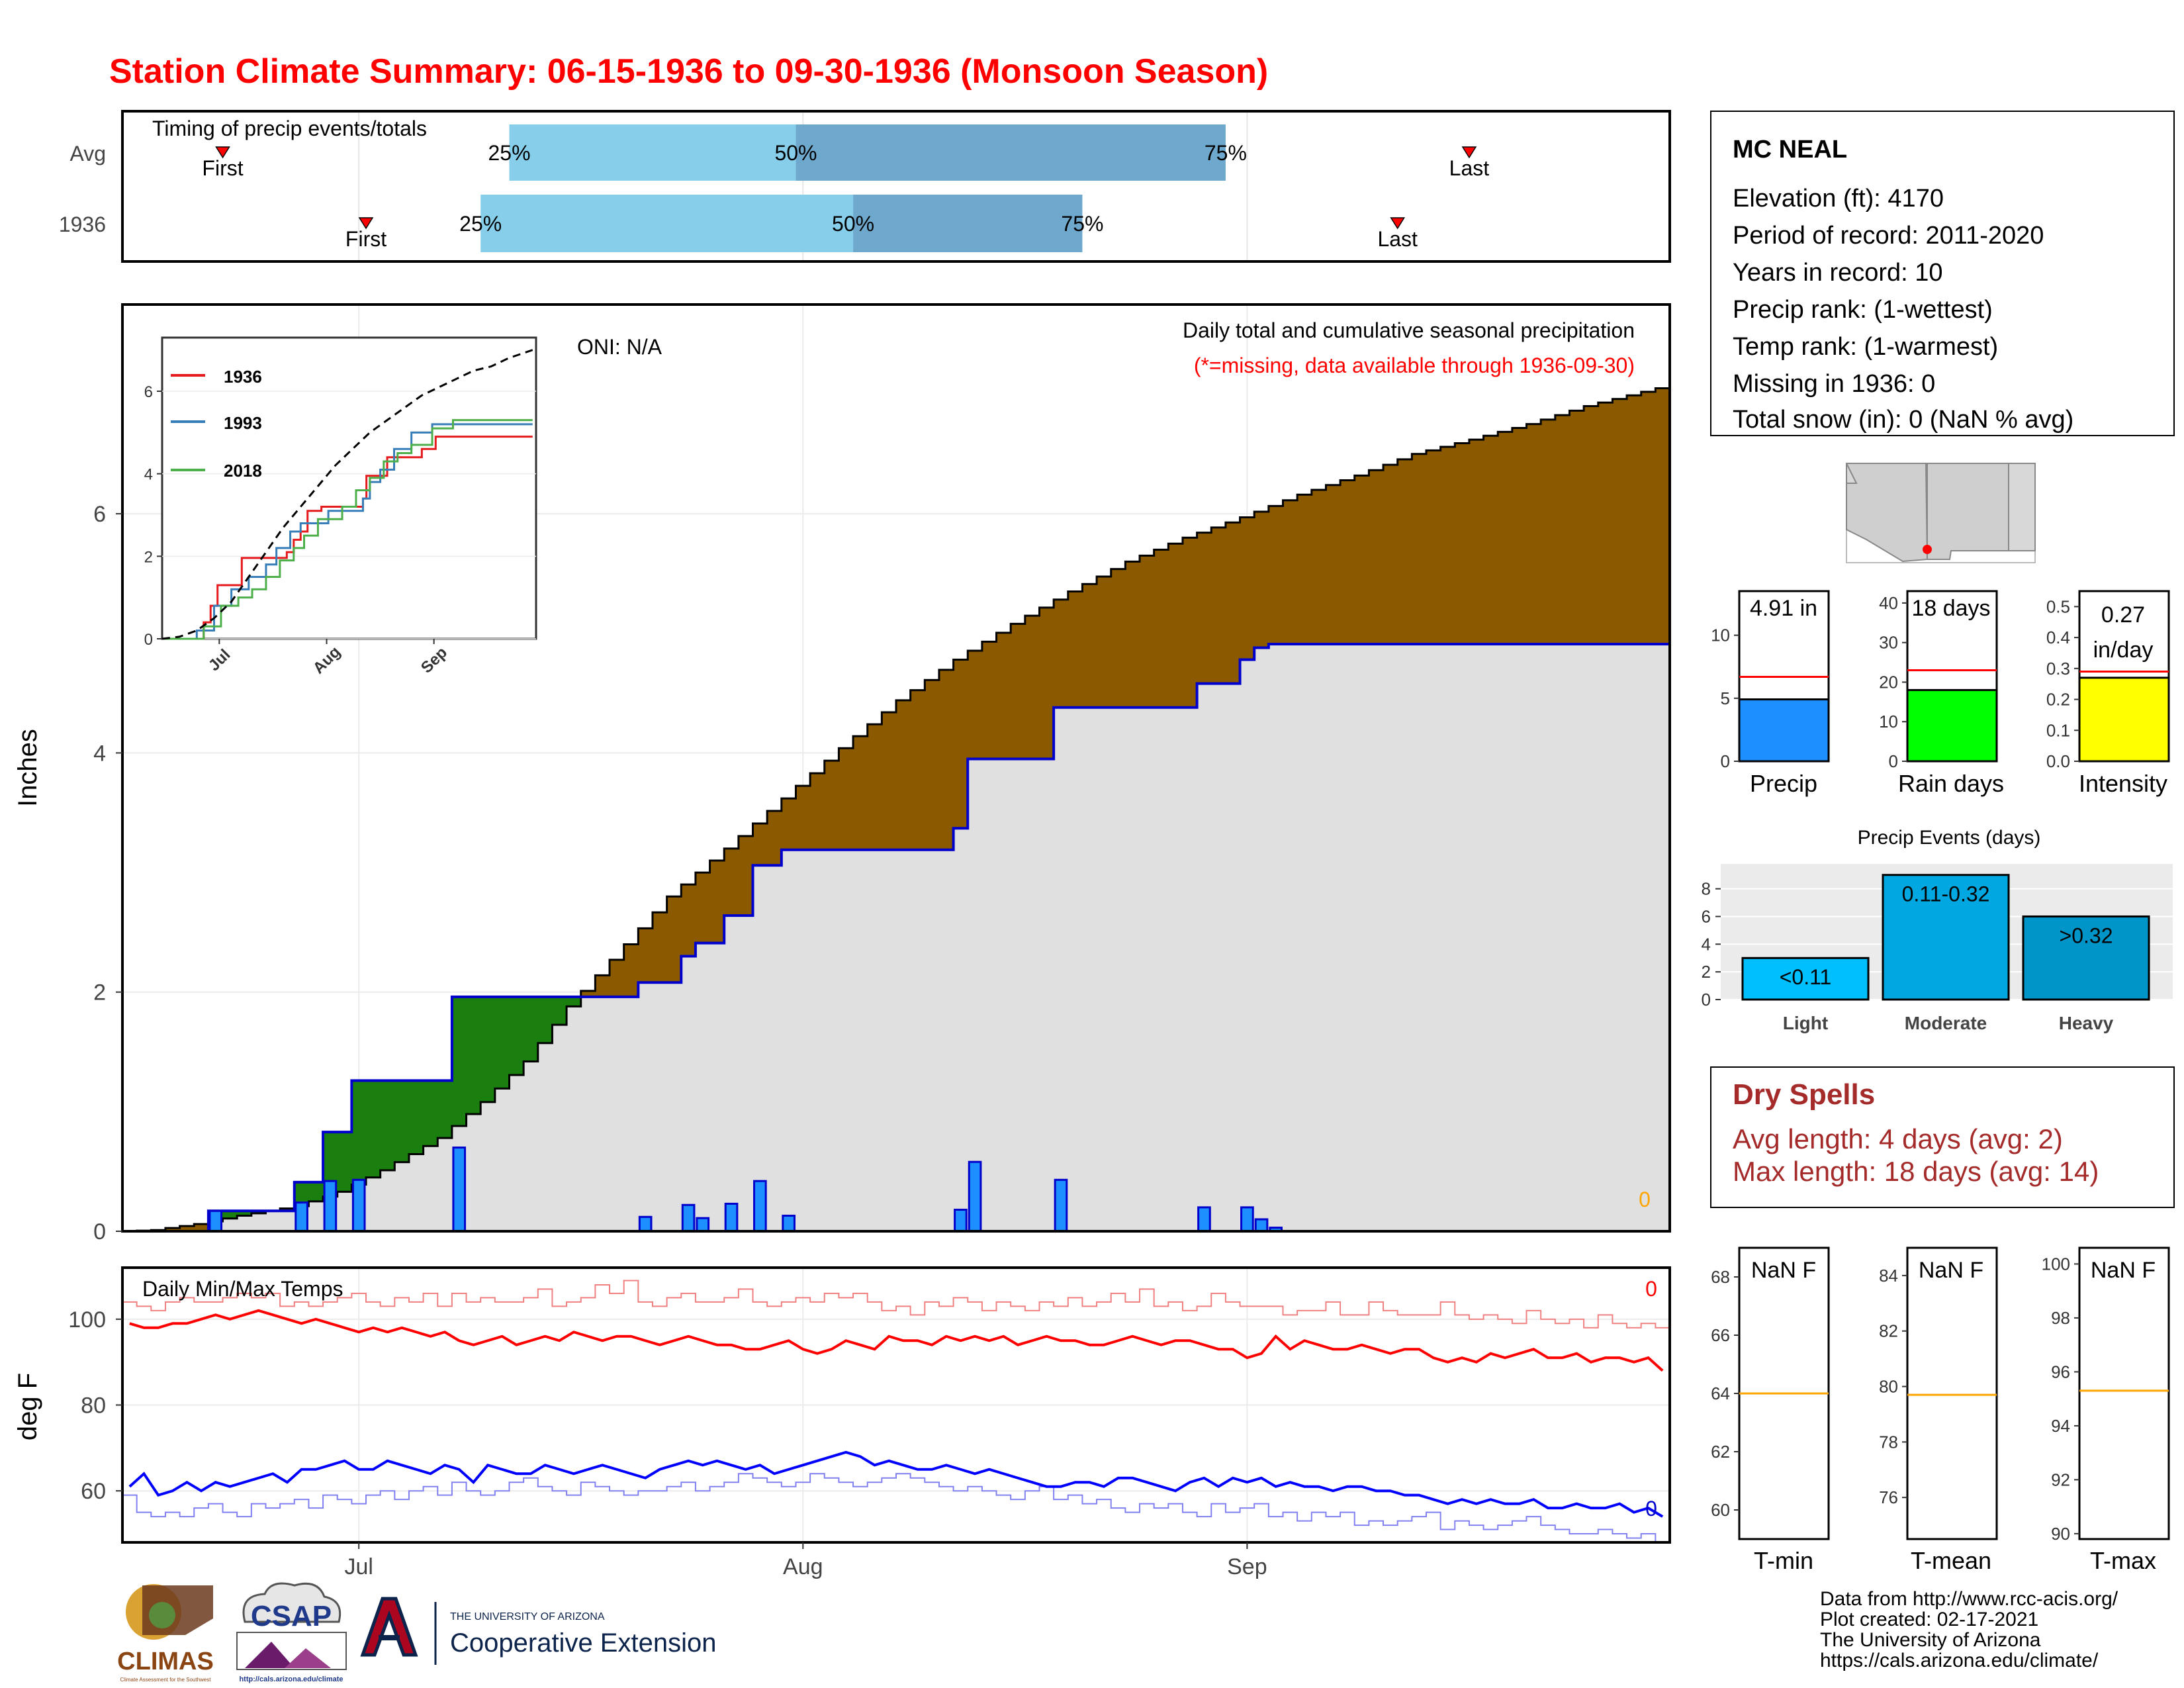 Image resolution: width=2184 pixels, height=1688 pixels. I want to click on gauge-tick-label-rain-days-10: 10, so click(1888, 721).